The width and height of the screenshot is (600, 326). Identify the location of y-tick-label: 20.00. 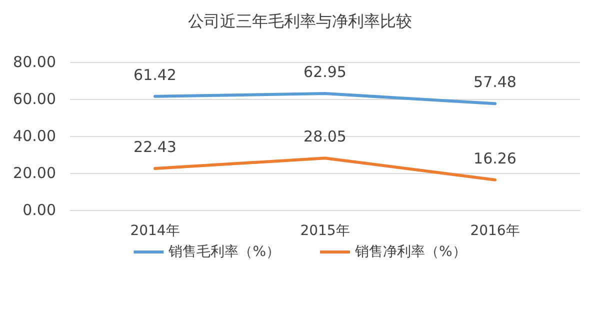
(34, 173).